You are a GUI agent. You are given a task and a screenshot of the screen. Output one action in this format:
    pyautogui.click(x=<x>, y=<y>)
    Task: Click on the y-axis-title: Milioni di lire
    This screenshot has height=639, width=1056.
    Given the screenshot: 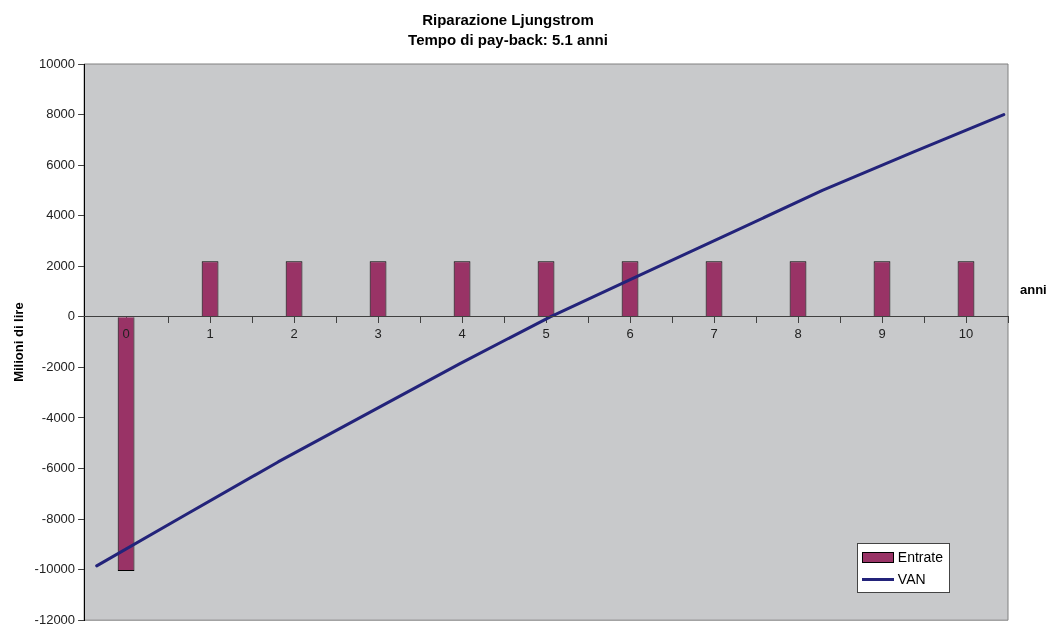 What is the action you would take?
    pyautogui.click(x=19, y=342)
    